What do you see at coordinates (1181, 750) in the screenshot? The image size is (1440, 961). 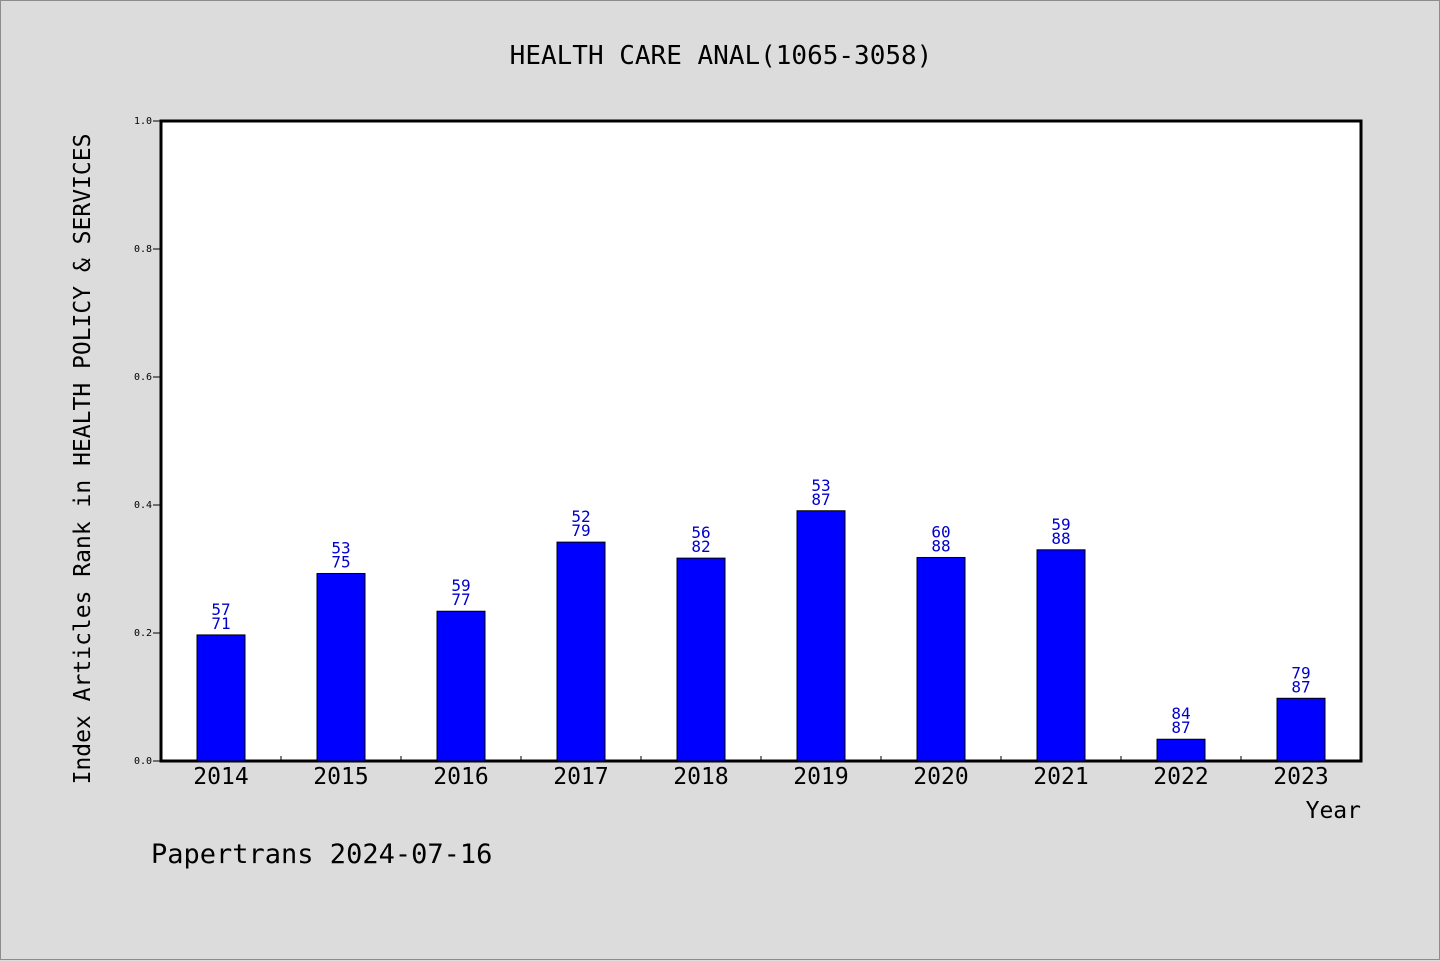 I see `bar-2022` at bounding box center [1181, 750].